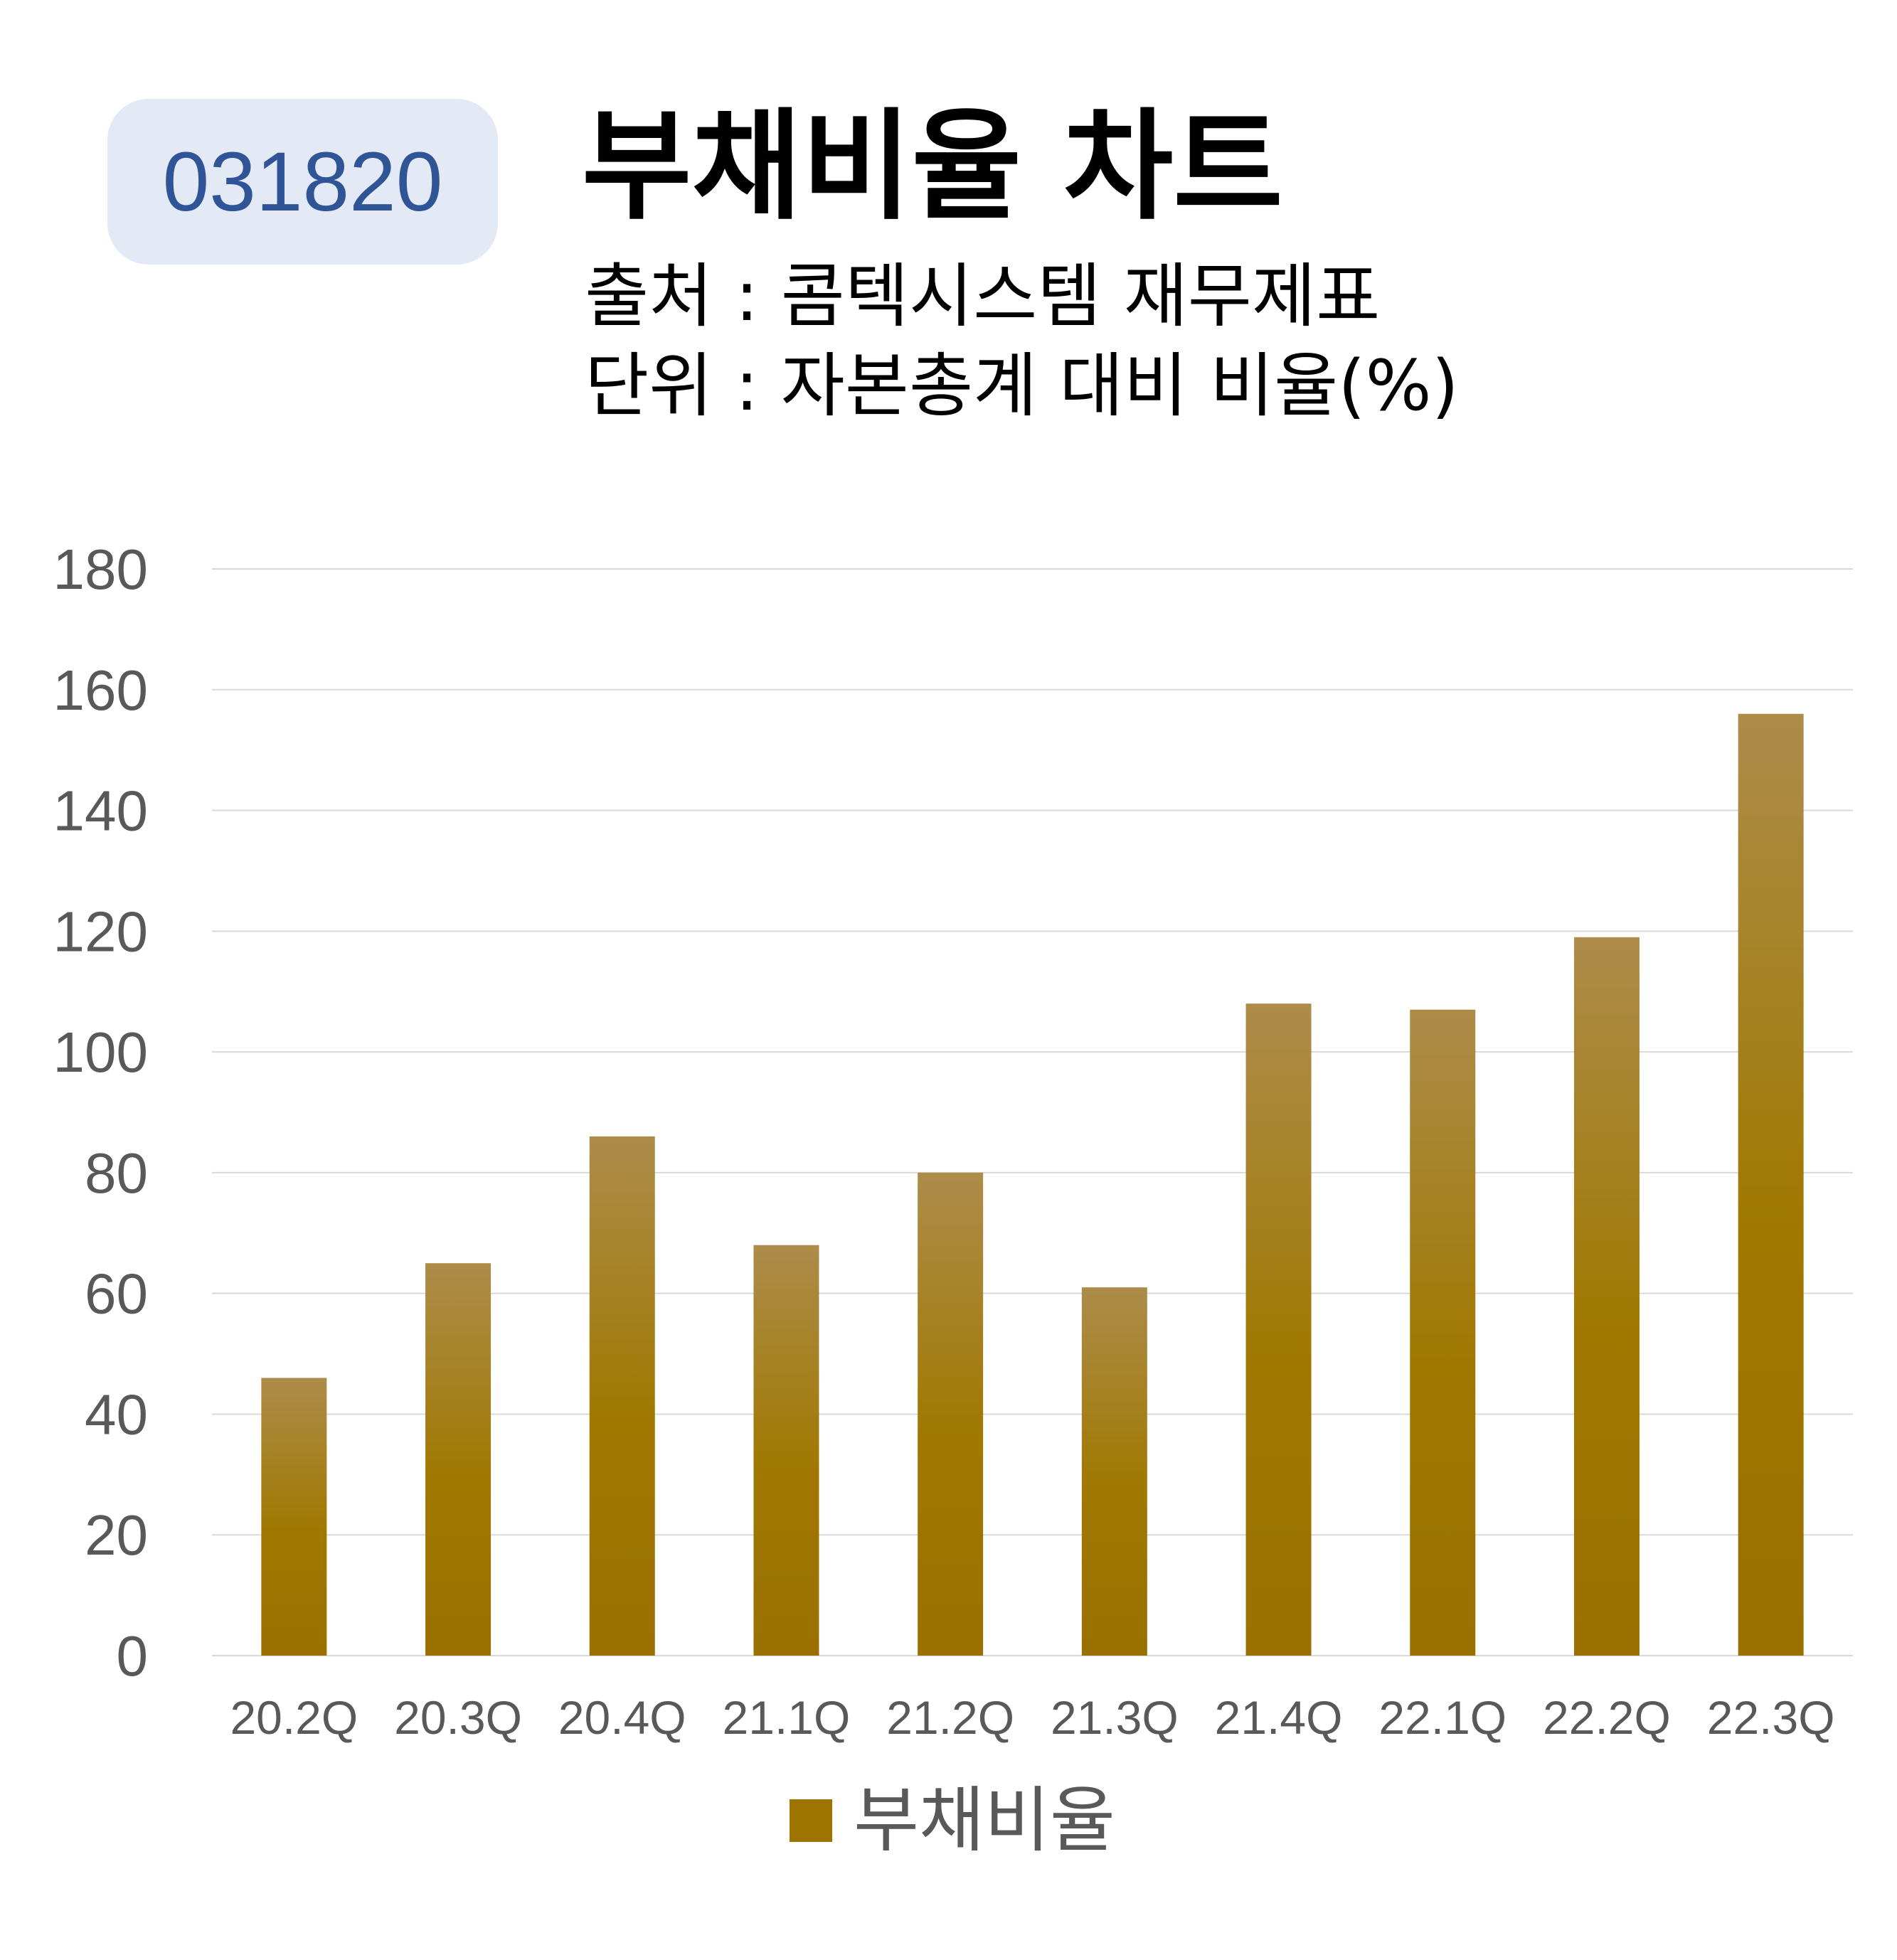  I want to click on chart-title: 부채비율 차트, so click(932, 166).